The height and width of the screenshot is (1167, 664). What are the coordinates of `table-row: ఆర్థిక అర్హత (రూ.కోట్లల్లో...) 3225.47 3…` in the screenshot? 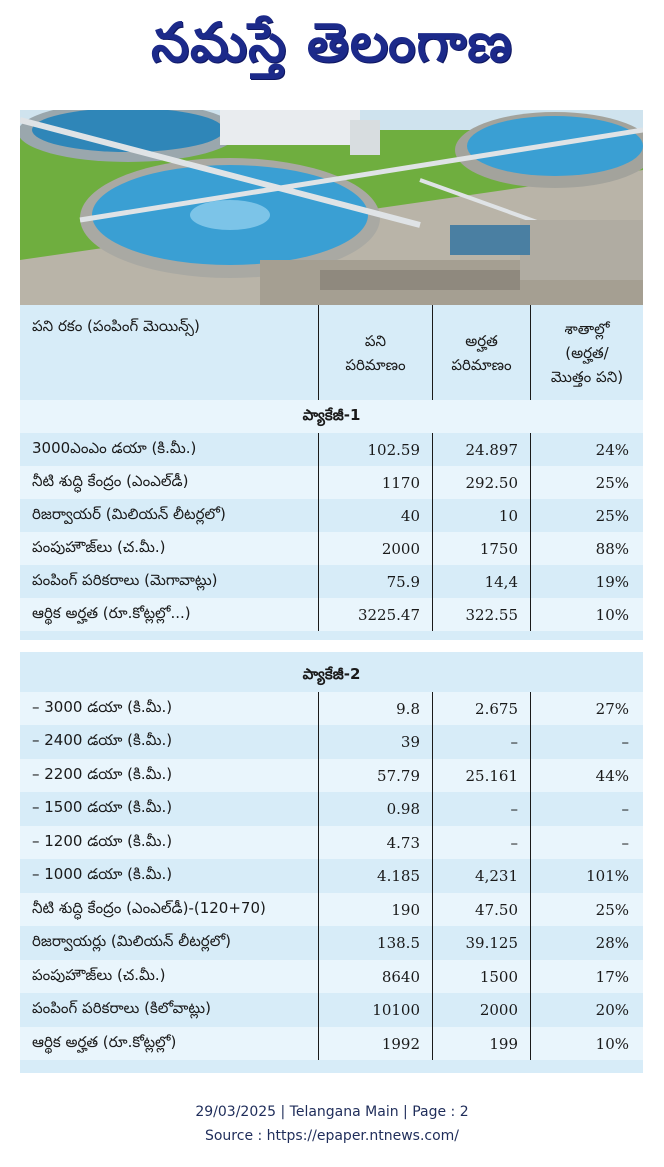 It's located at (331, 614).